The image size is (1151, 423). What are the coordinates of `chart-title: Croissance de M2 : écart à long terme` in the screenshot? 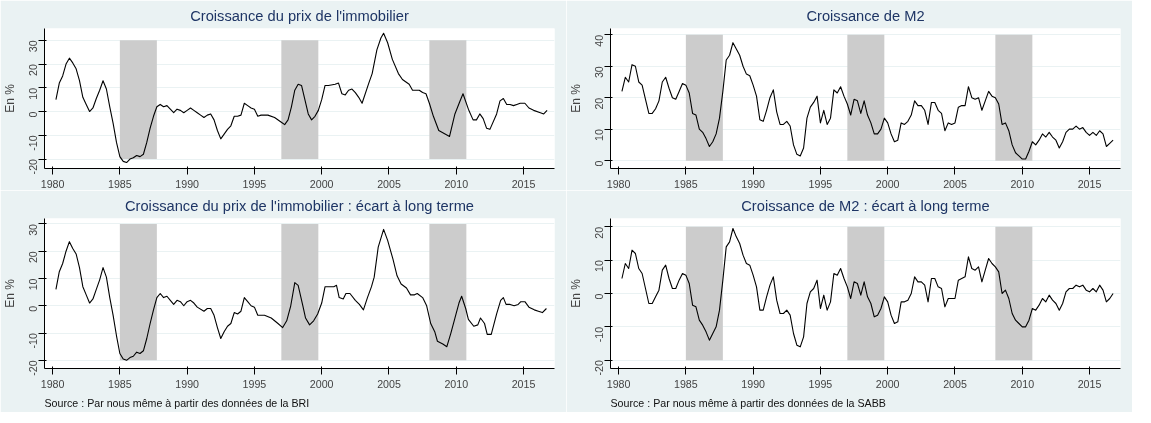 It's located at (865, 205).